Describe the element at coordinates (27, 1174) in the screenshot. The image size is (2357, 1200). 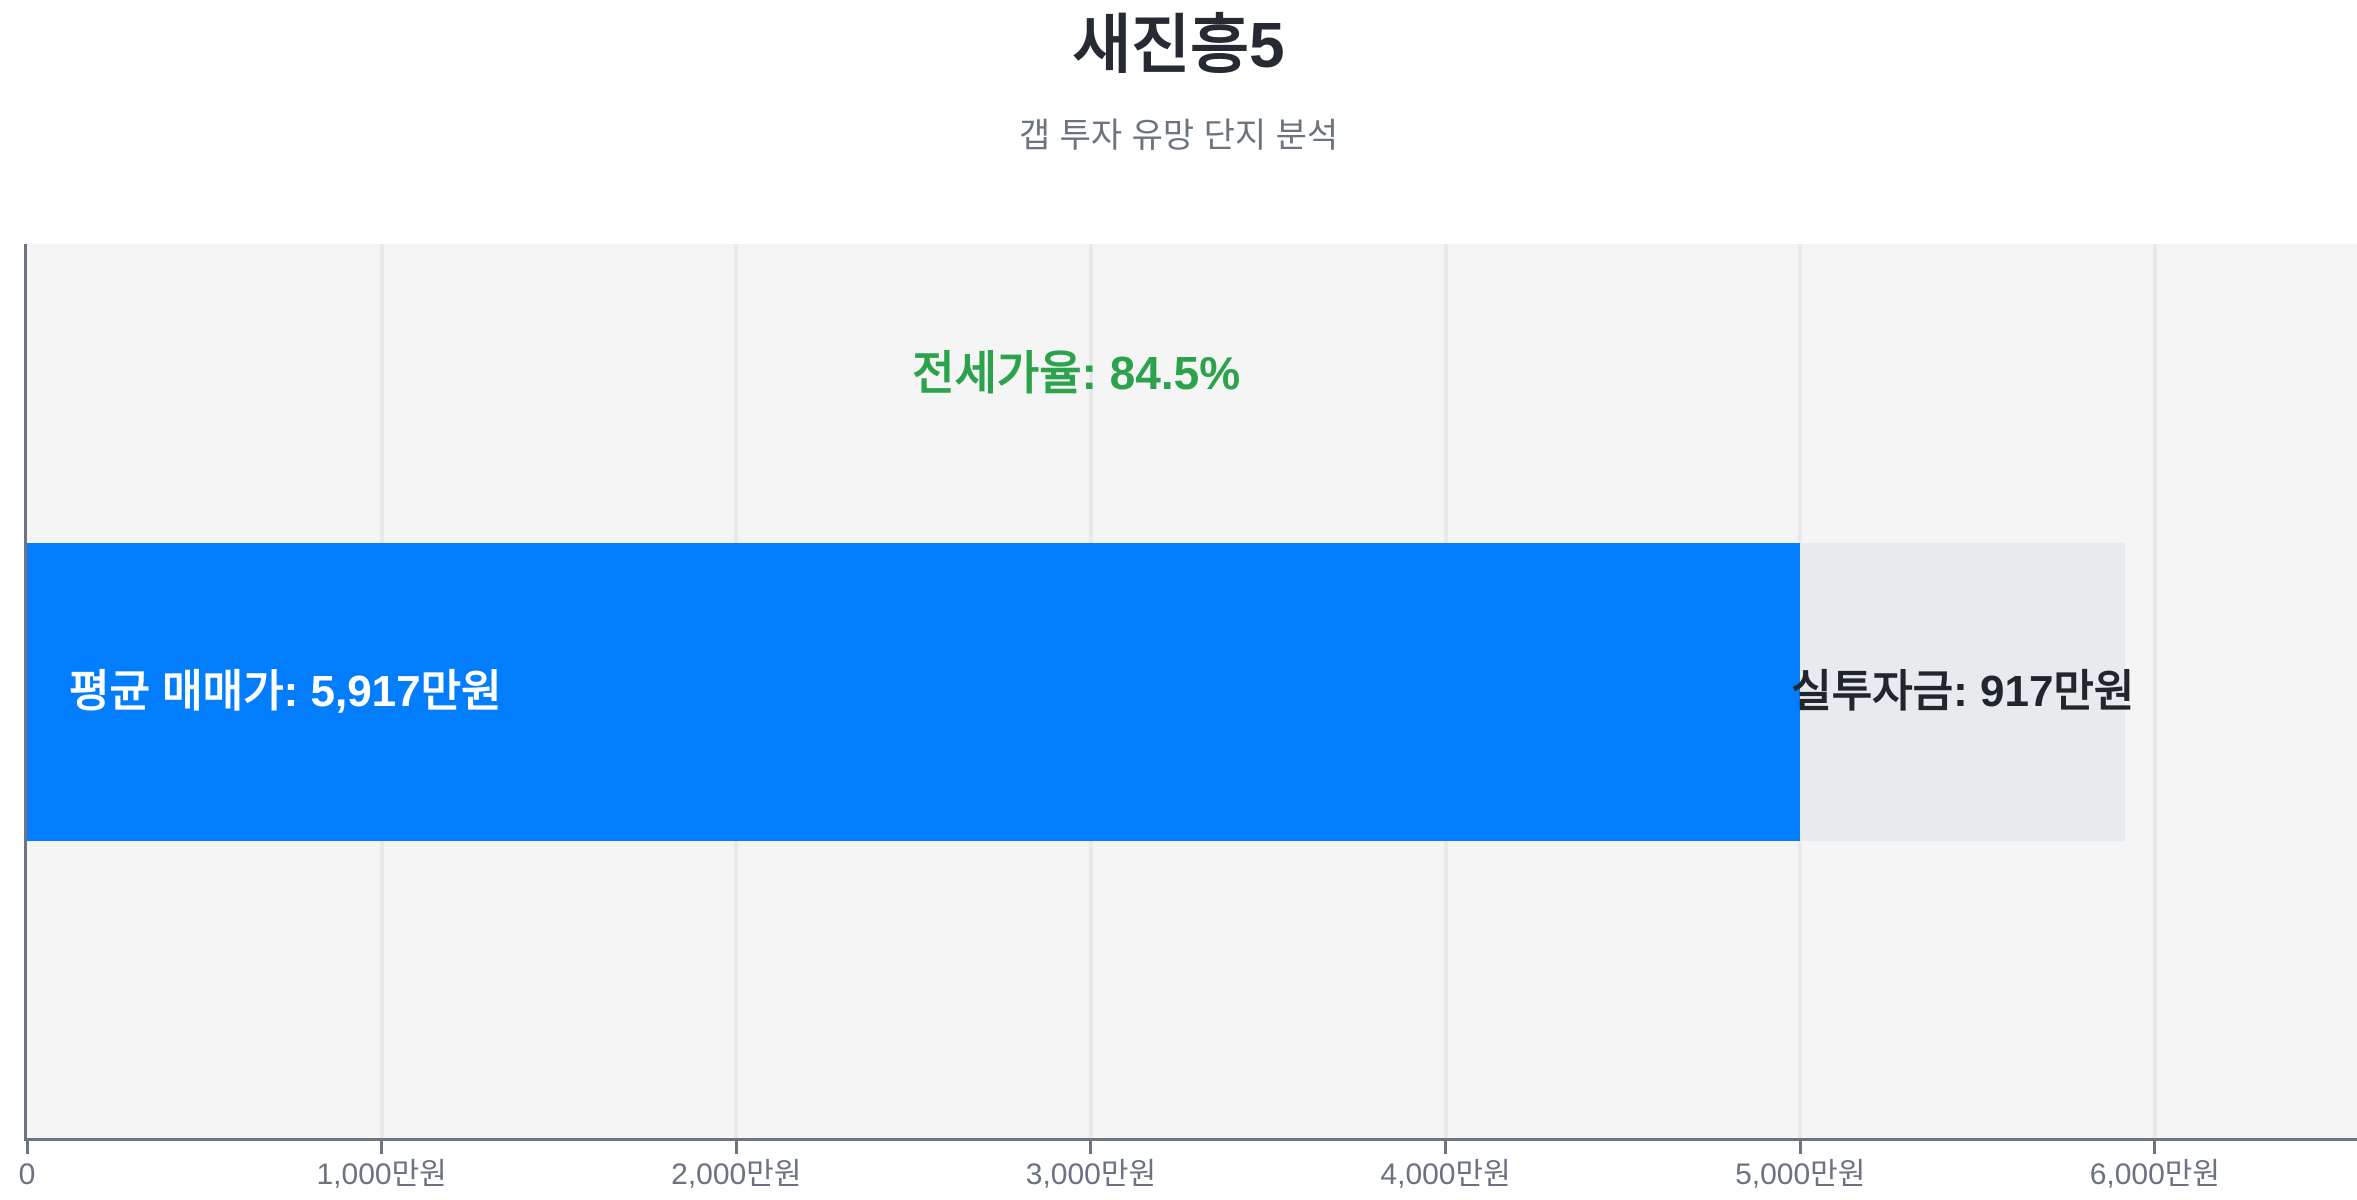
I see `x-tick-label: 0` at that location.